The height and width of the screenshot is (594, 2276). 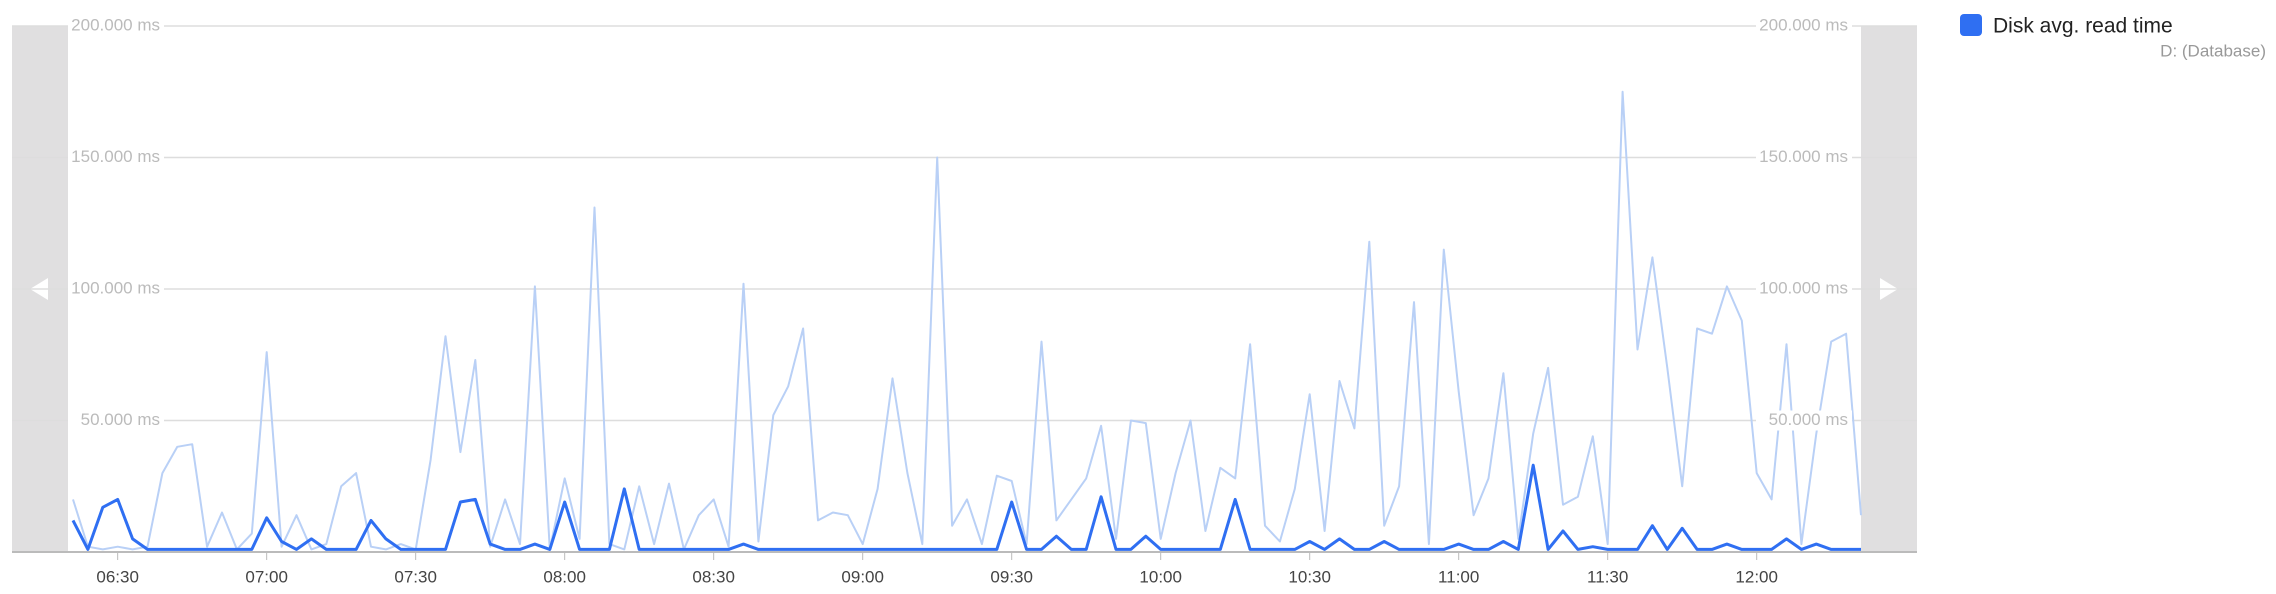 I want to click on x-tick-label: 06:30, so click(x=117, y=576).